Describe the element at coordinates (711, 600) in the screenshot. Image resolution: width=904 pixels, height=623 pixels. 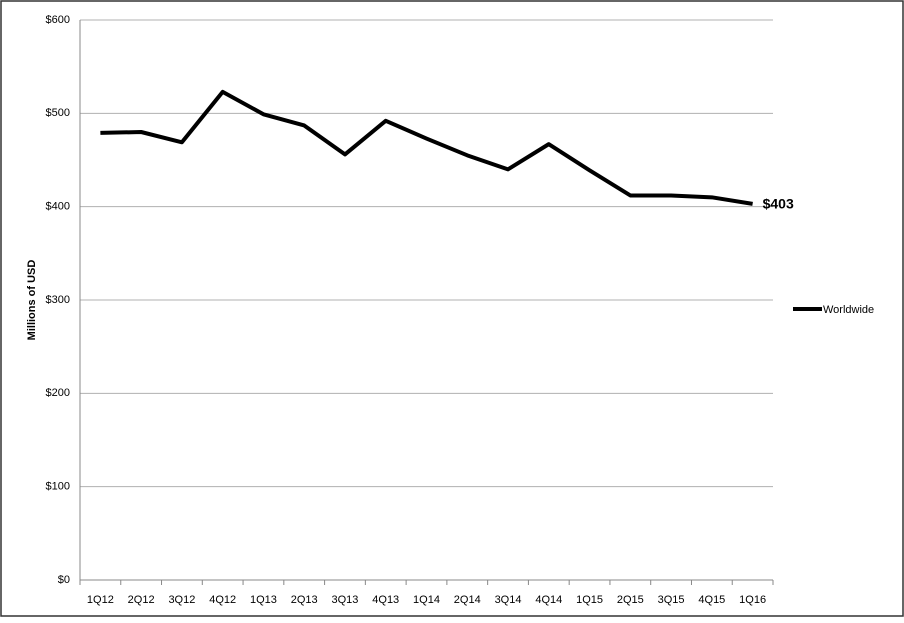
I see `x-tick-label: 4Q15` at that location.